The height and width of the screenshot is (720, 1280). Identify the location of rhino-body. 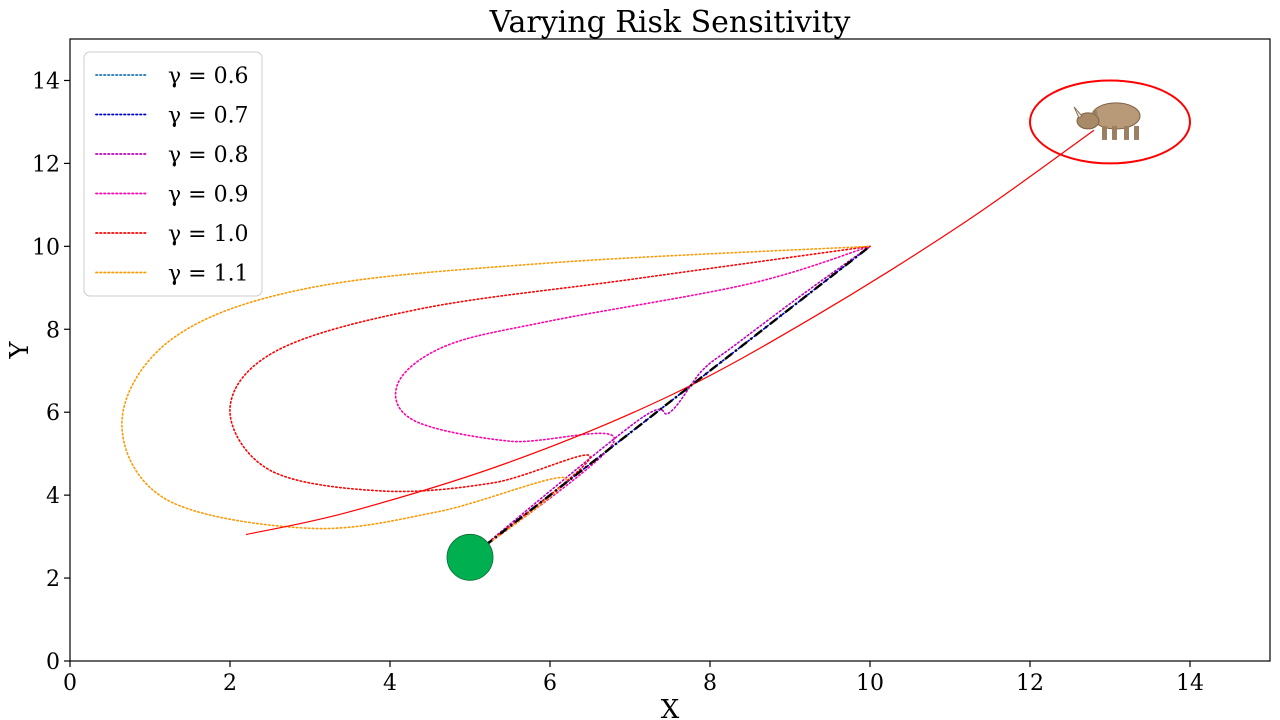
(1116, 116).